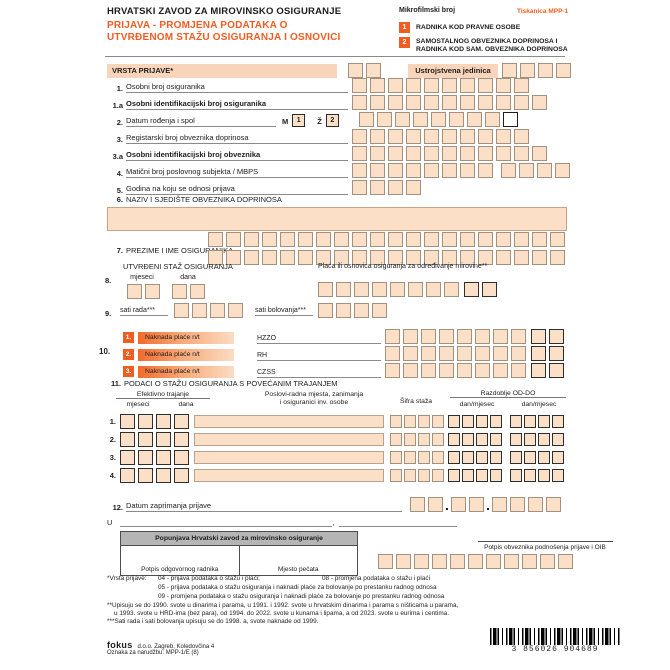 The width and height of the screenshot is (670, 670). Describe the element at coordinates (467, 504) in the screenshot. I see `date-month-boxes` at that location.